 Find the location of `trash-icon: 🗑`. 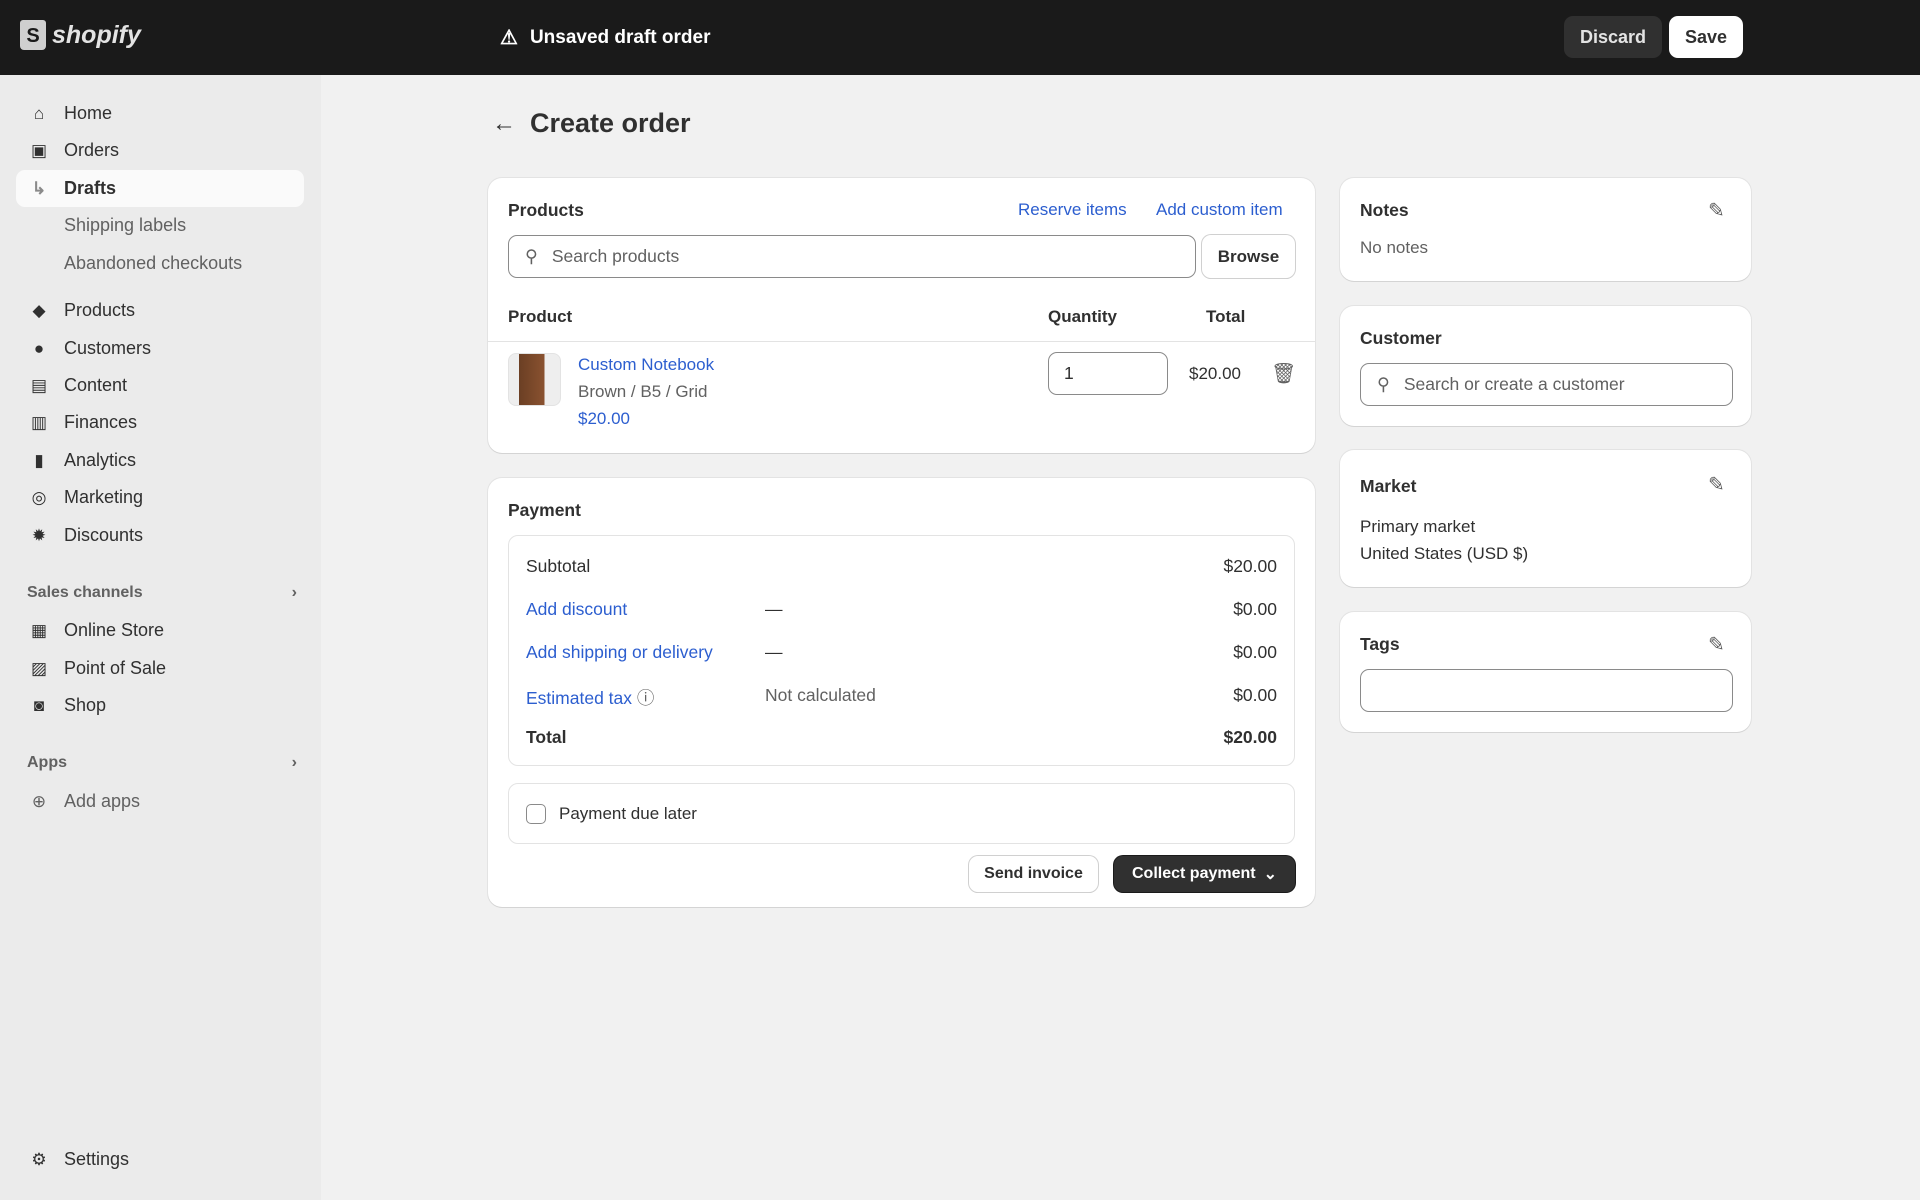

trash-icon: 🗑 is located at coordinates (1284, 374).